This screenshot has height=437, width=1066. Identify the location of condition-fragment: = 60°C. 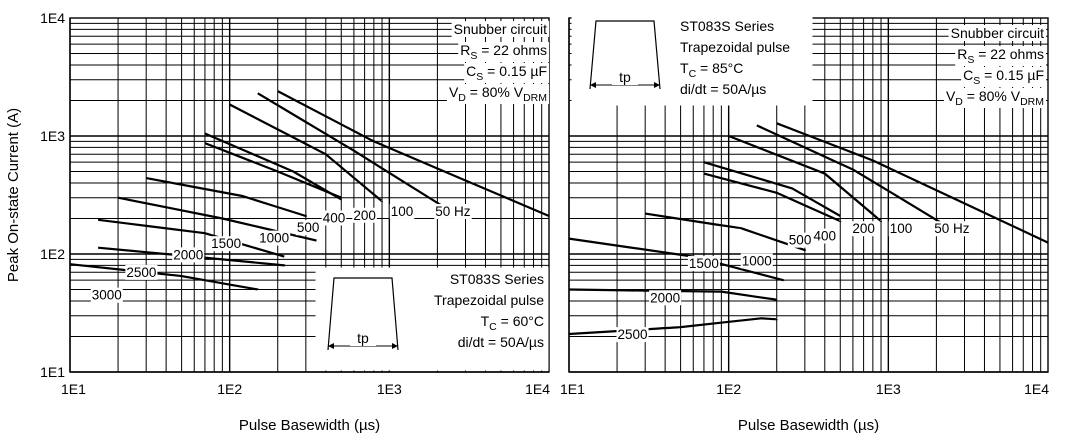
(520, 321).